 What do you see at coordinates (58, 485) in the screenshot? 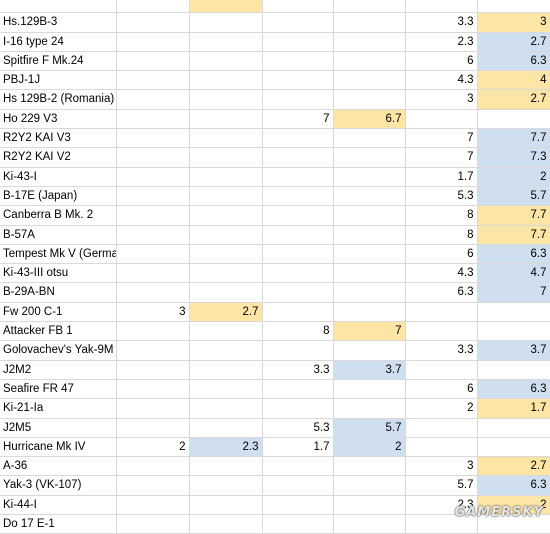
I see `aircraft-name-cell: Yak-3 (VK-107)` at bounding box center [58, 485].